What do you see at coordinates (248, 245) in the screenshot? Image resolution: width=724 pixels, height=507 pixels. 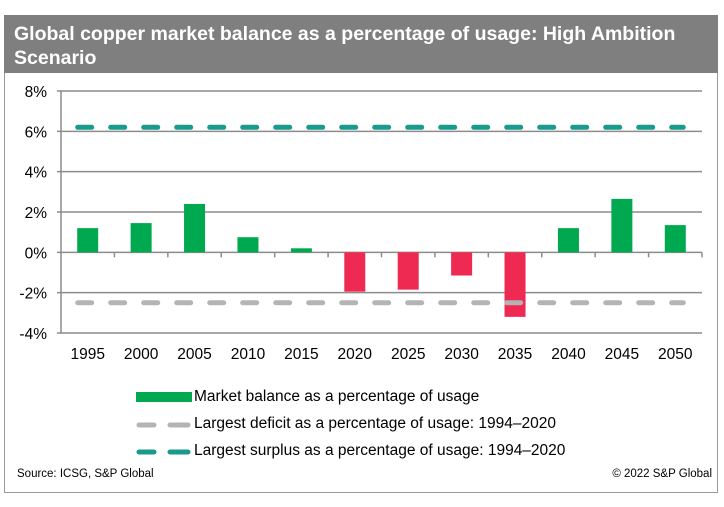 I see `bar-2010` at bounding box center [248, 245].